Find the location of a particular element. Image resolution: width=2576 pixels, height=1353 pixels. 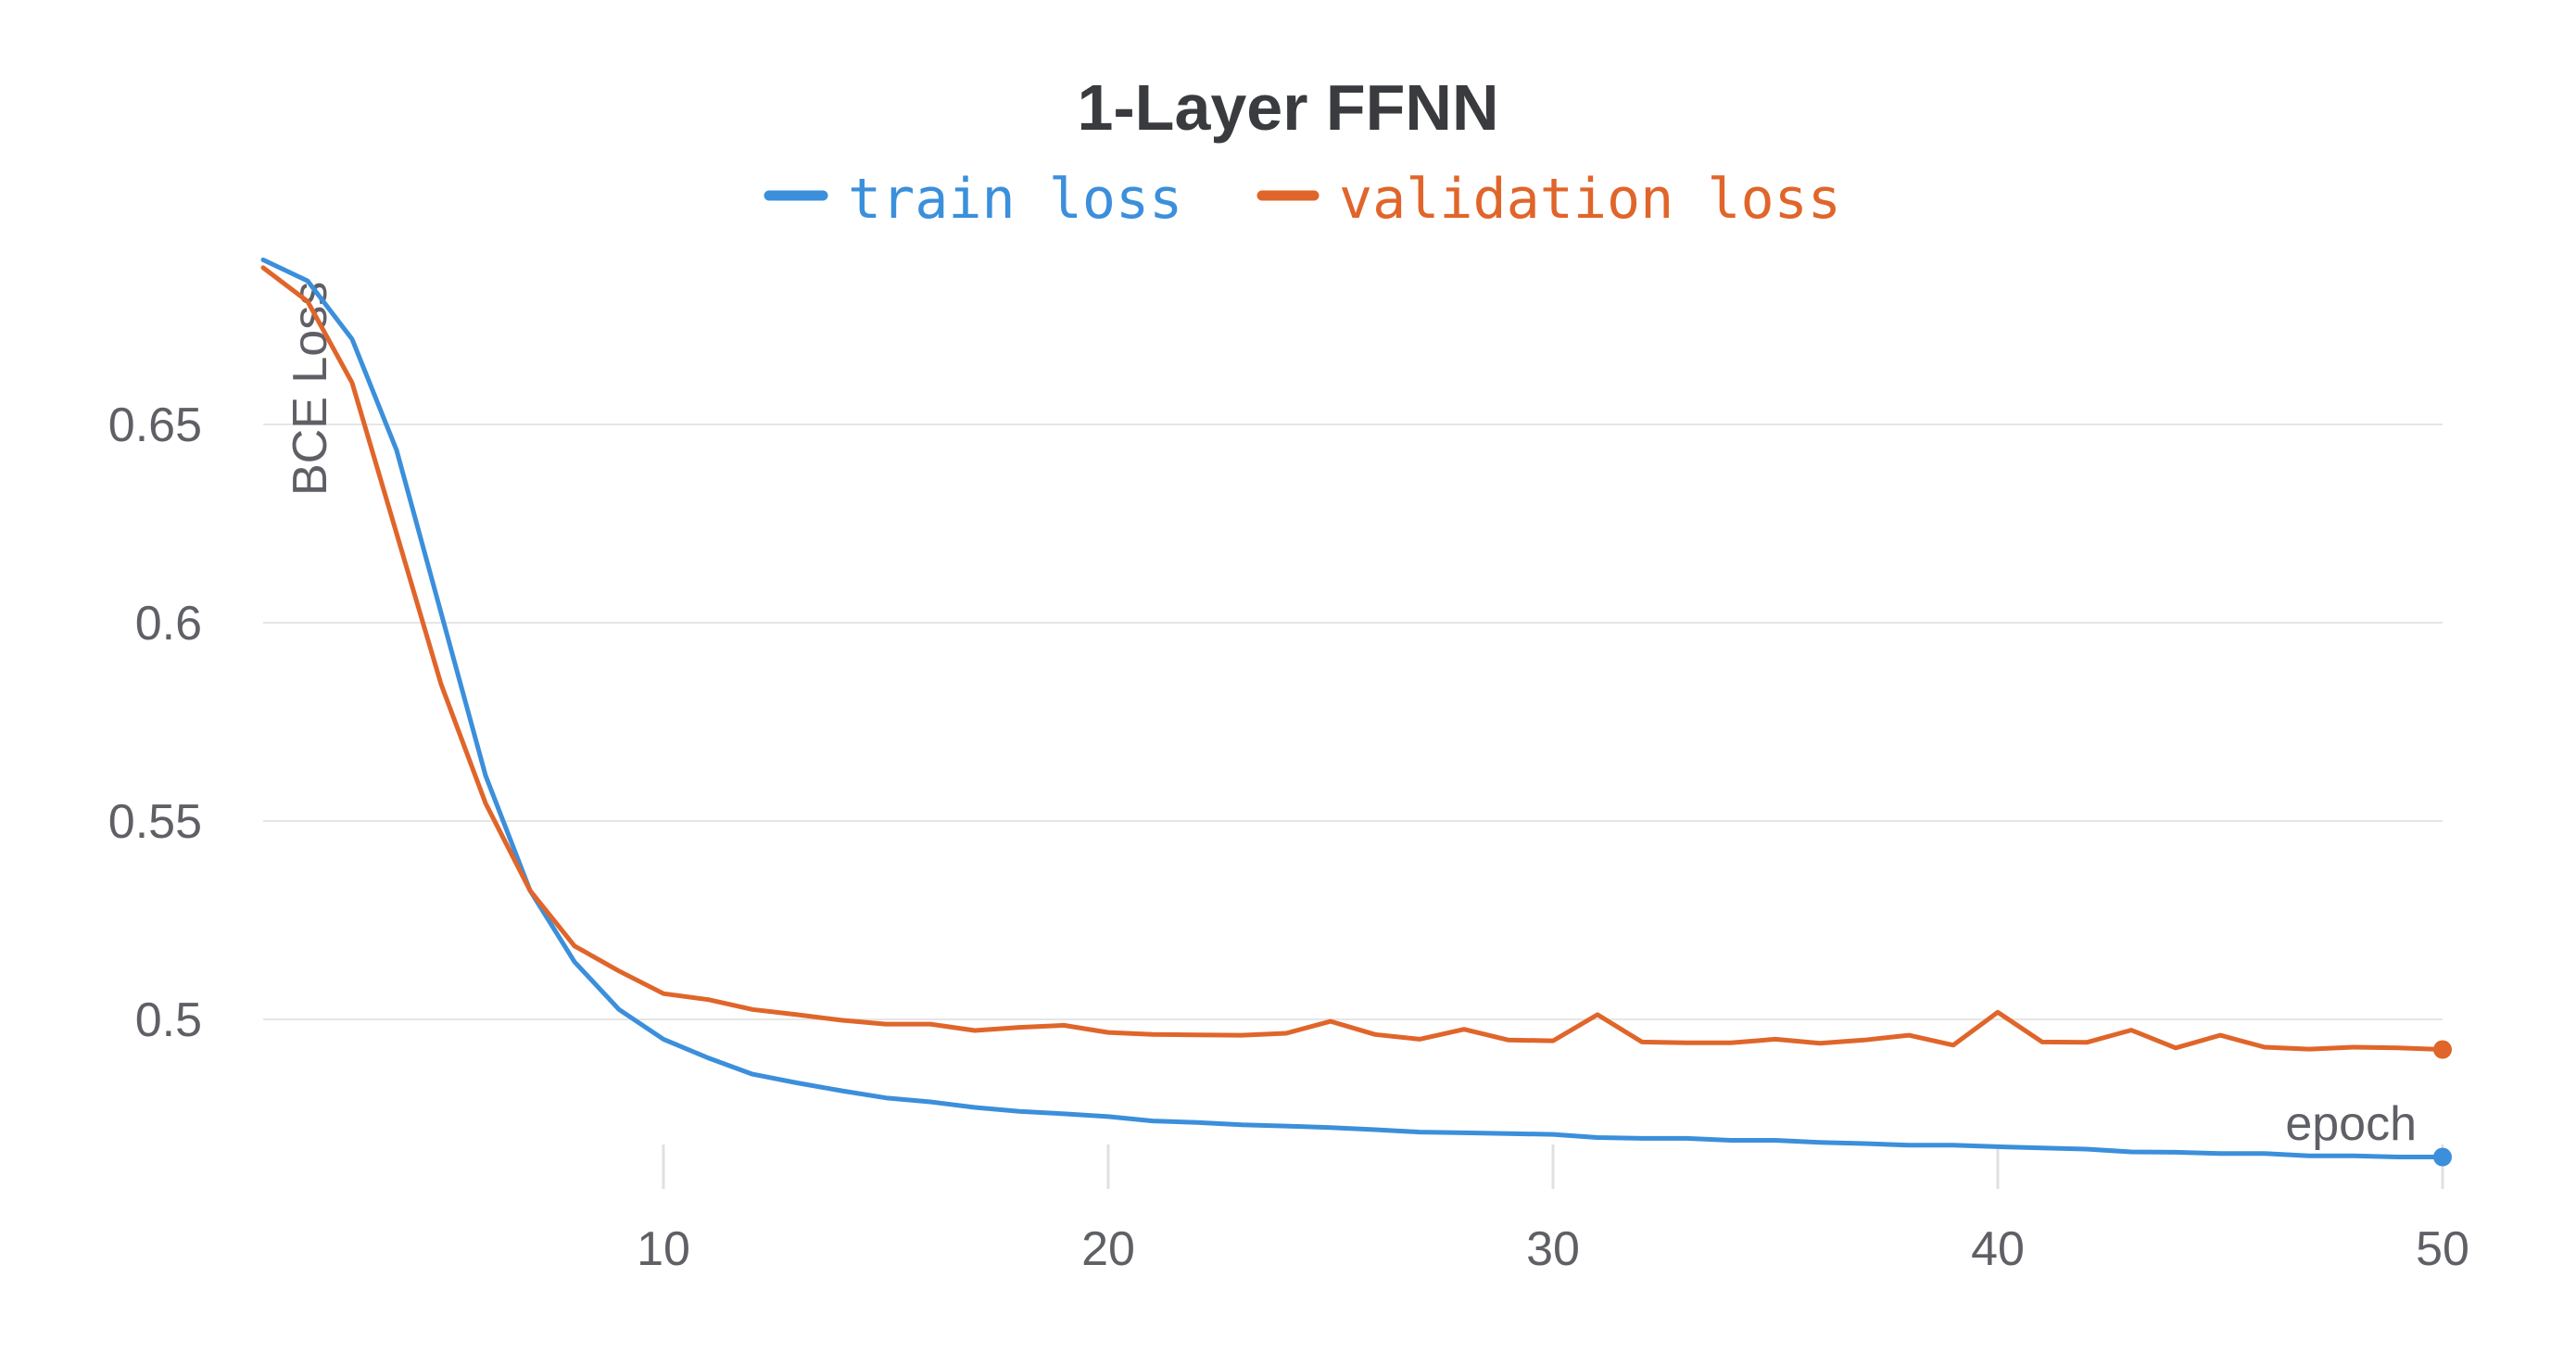

y-tick-label: 0.55 is located at coordinates (155, 822).